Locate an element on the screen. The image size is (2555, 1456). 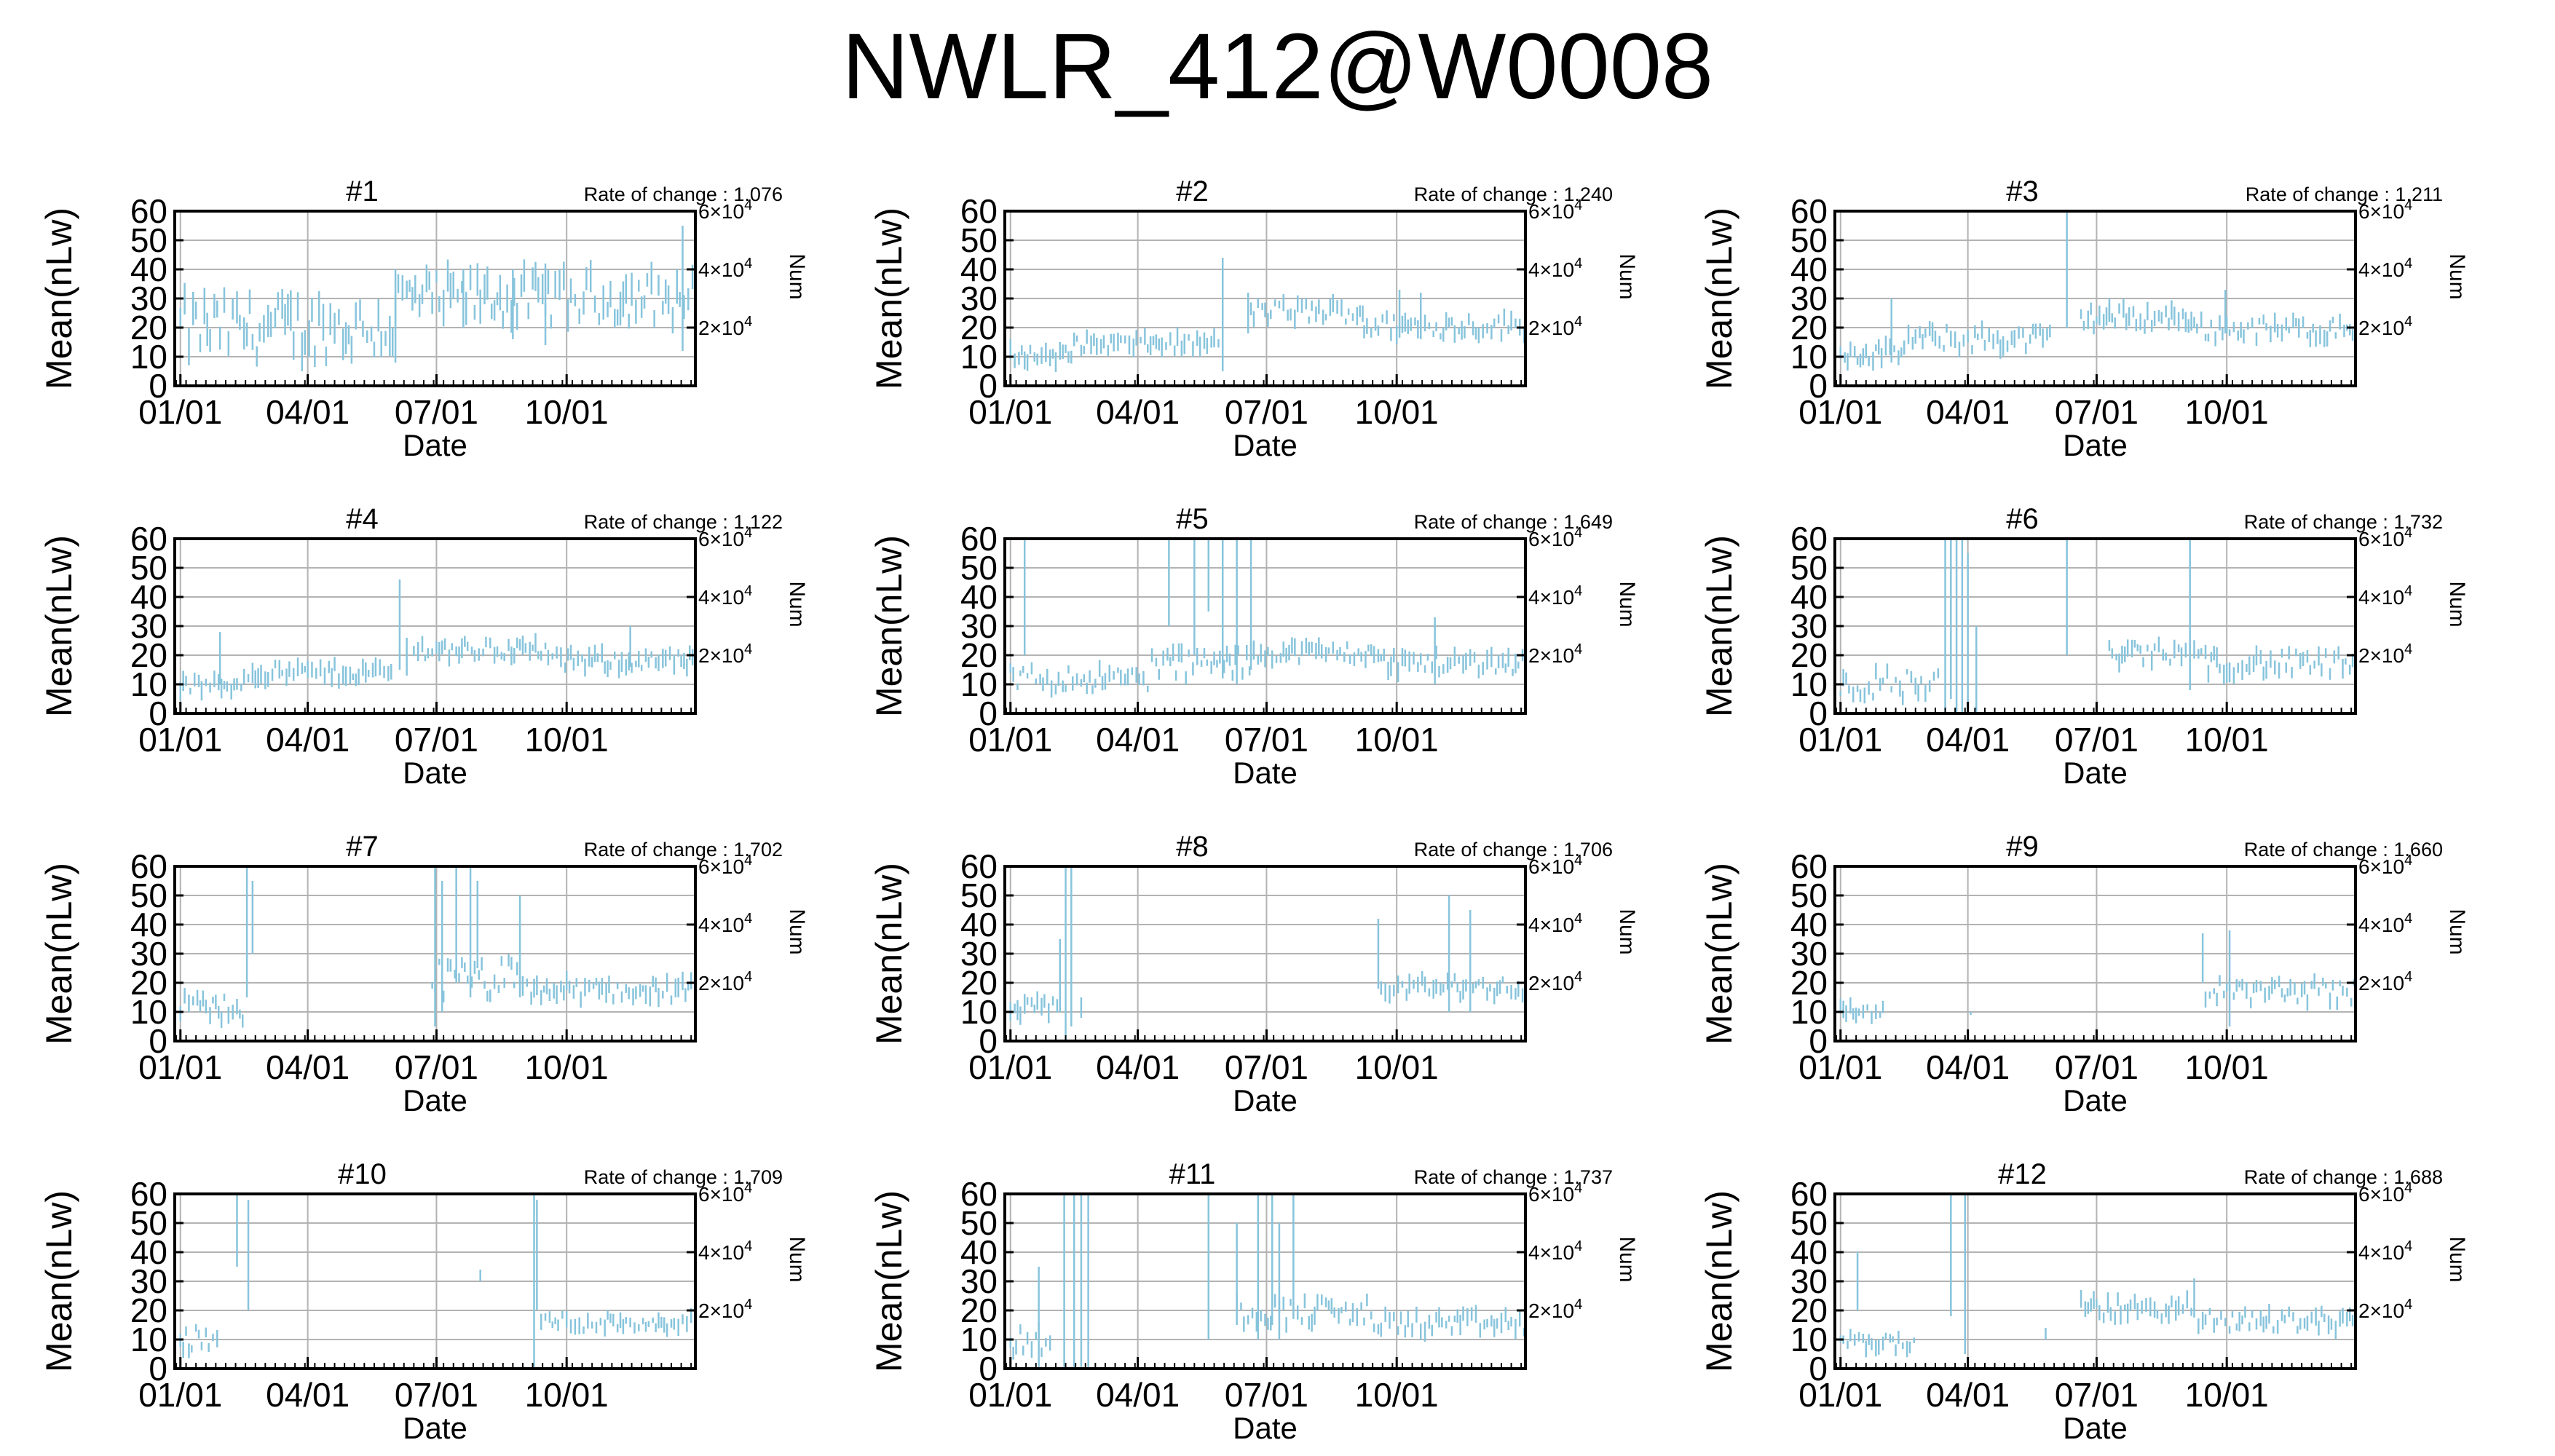
panel-title: #1 is located at coordinates (362, 191).